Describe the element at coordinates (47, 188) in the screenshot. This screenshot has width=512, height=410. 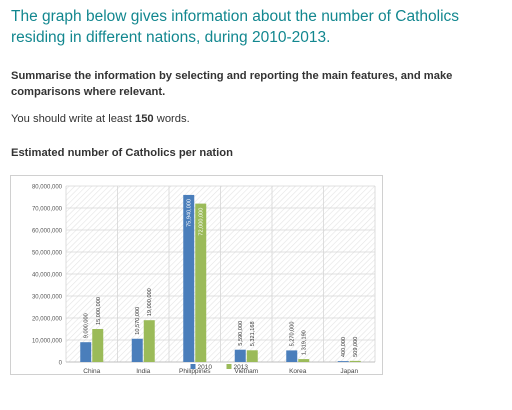
I see `y-tick-label: 80,000,000` at that location.